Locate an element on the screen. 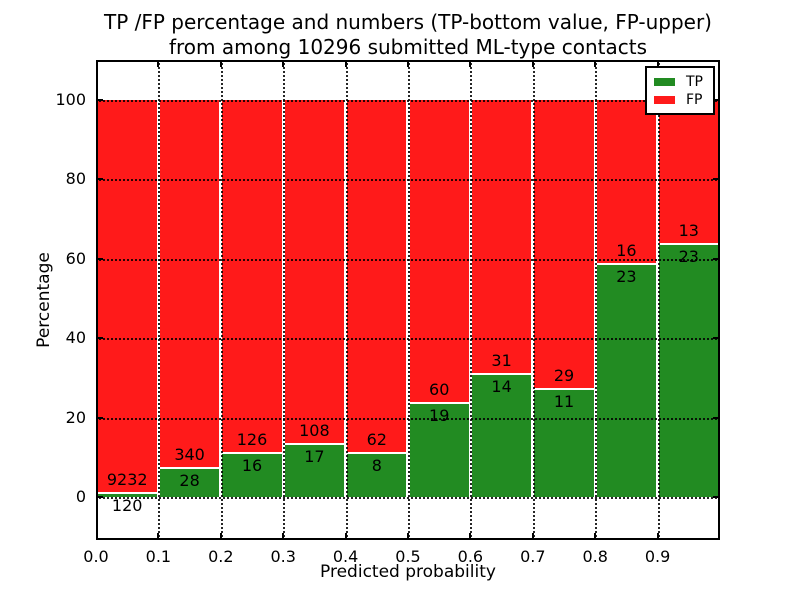 Image resolution: width=800 pixels, height=600 pixels. legend-label: TP is located at coordinates (694, 82).